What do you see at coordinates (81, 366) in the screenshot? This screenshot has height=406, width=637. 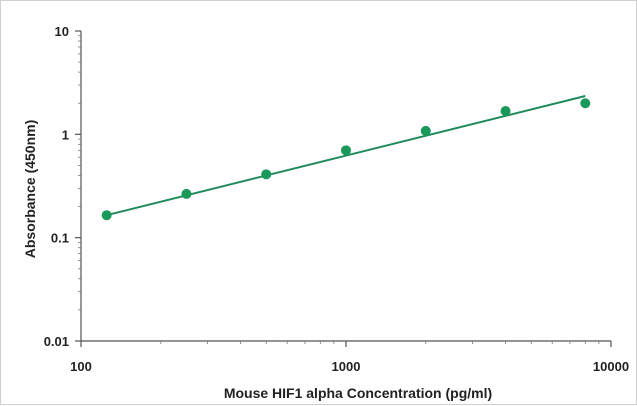 I see `x-tick-label: 100` at bounding box center [81, 366].